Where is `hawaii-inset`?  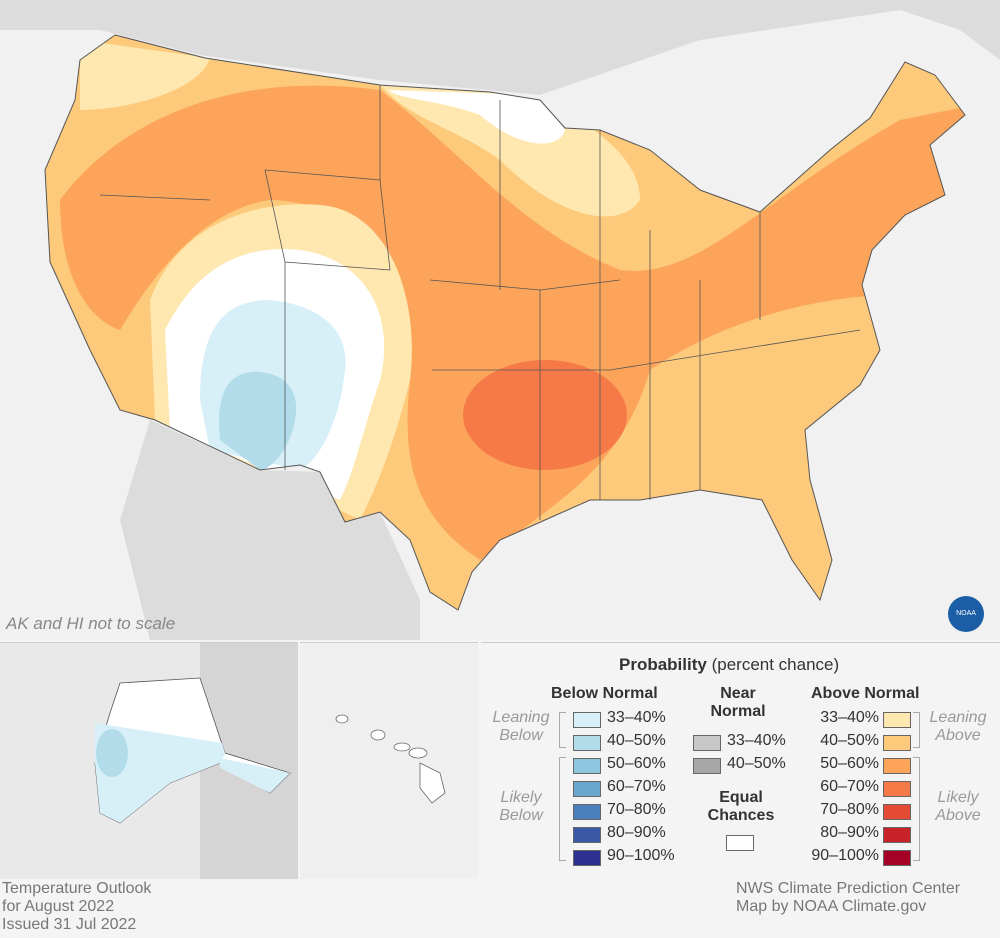 hawaii-inset is located at coordinates (389, 760).